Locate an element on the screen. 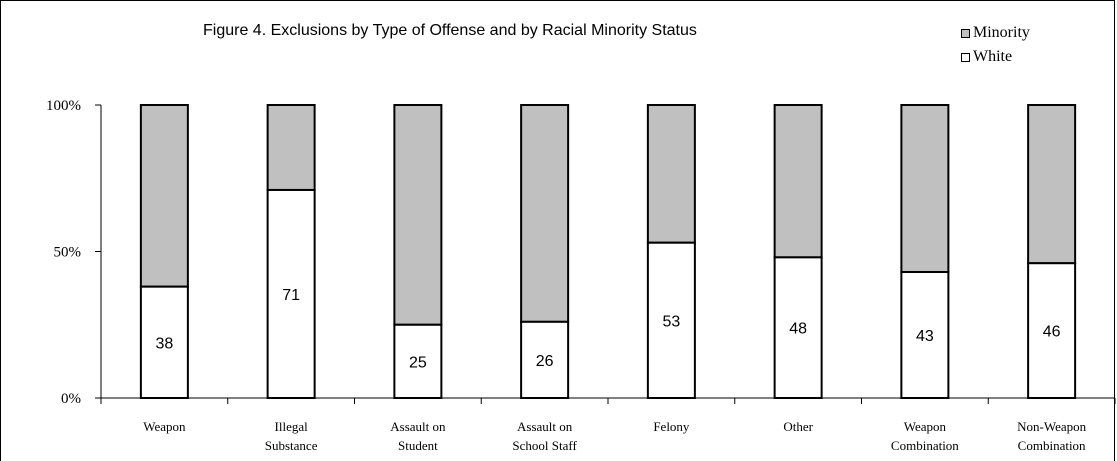 This screenshot has height=461, width=1117. y-tick-label: 0% is located at coordinates (71, 399).